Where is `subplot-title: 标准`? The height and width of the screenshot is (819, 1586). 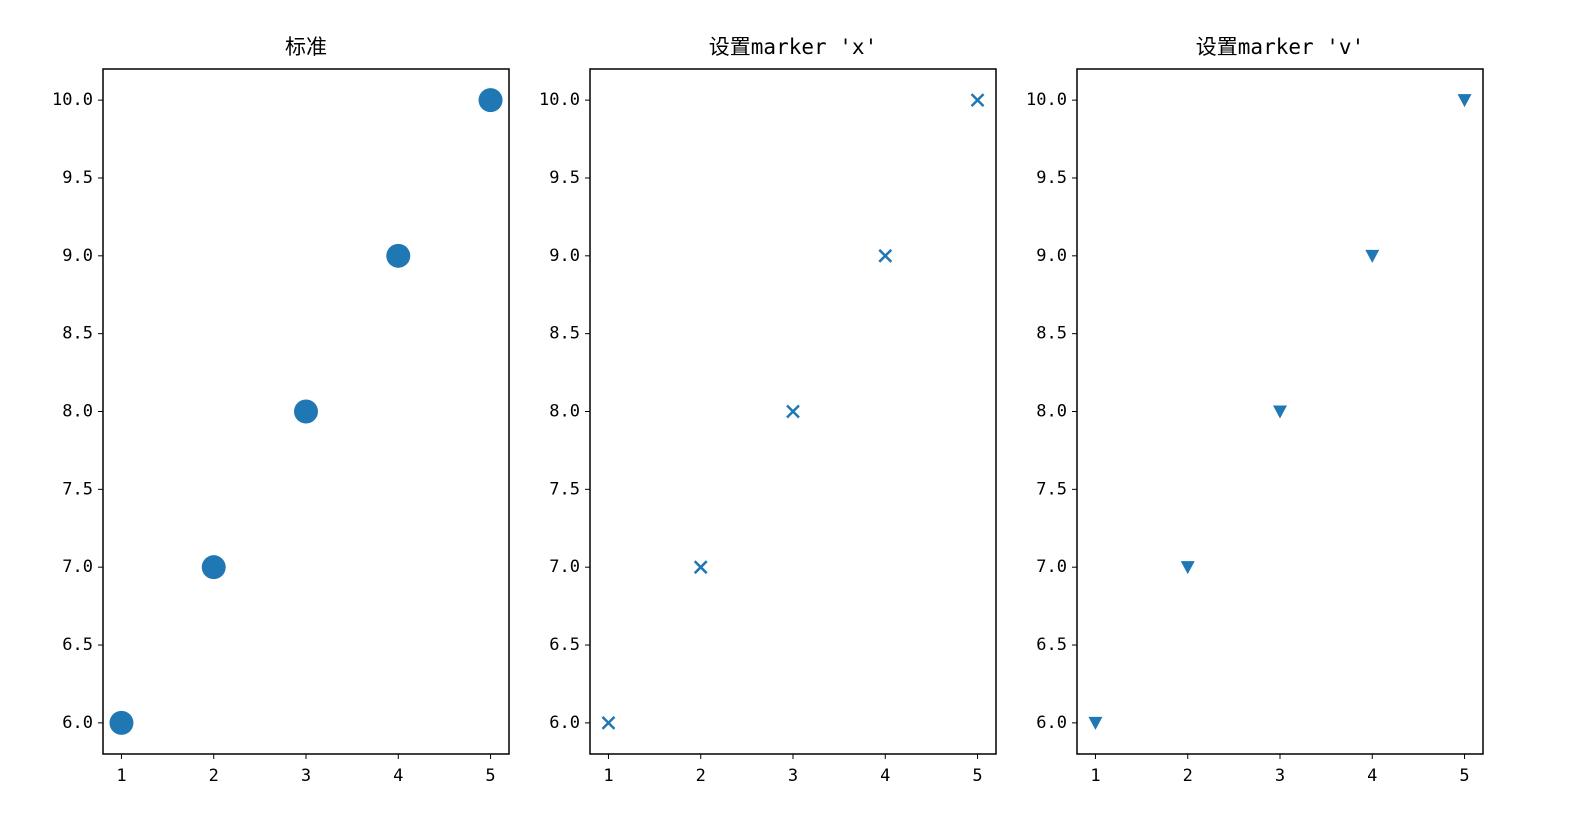 subplot-title: 标准 is located at coordinates (306, 47).